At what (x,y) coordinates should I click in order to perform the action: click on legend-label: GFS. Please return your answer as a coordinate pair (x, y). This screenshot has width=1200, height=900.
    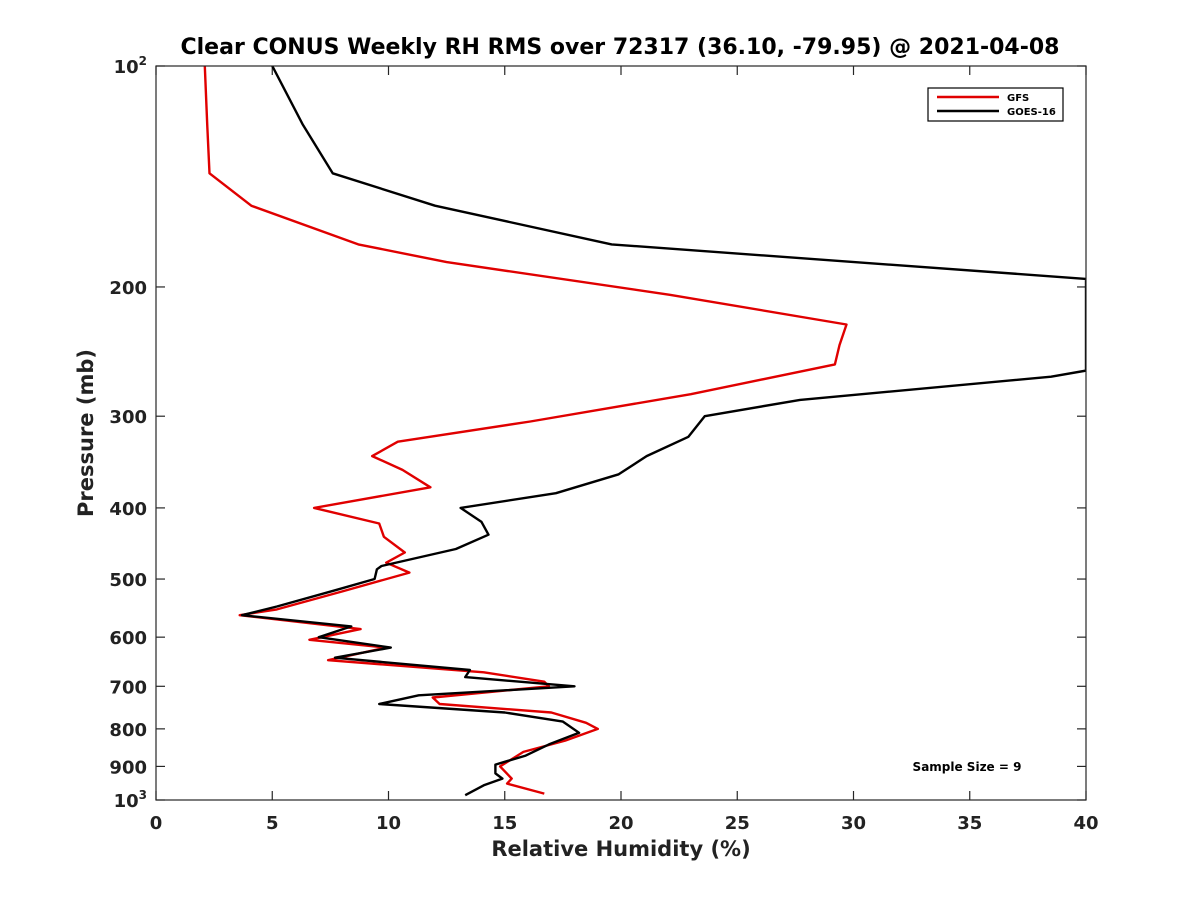
    Looking at the image, I should click on (1018, 98).